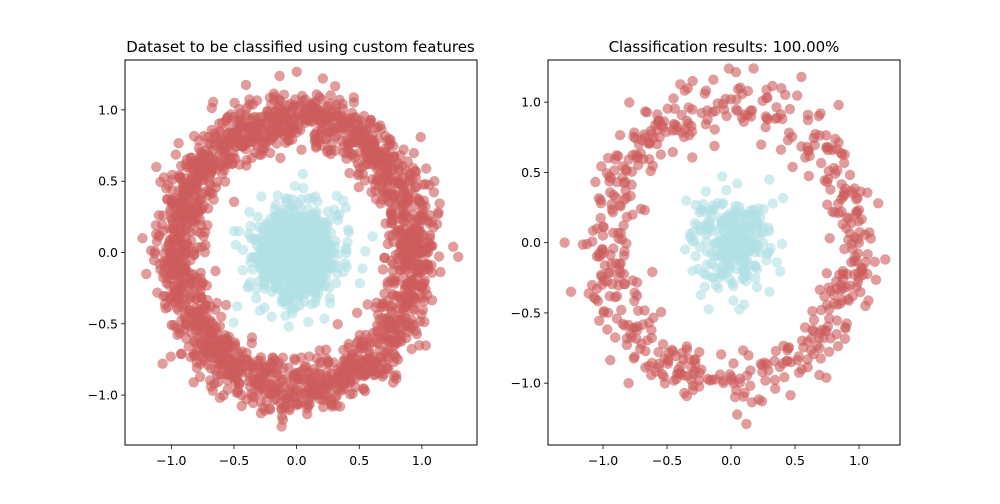  I want to click on left-point-s0-1918, so click(453, 246).